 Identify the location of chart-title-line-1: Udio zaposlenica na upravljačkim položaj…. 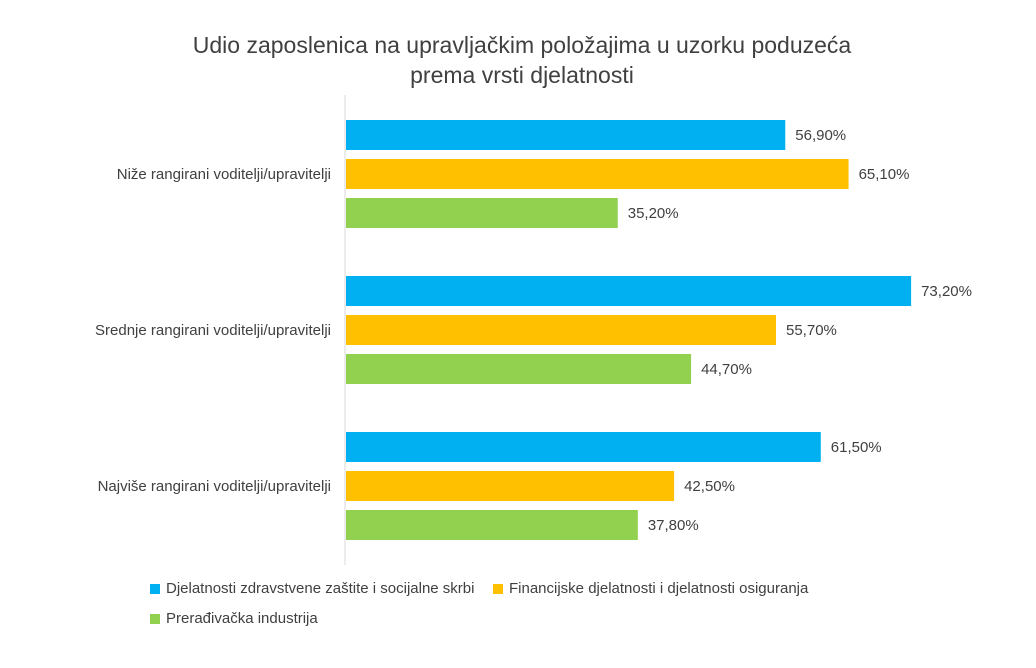
(522, 45).